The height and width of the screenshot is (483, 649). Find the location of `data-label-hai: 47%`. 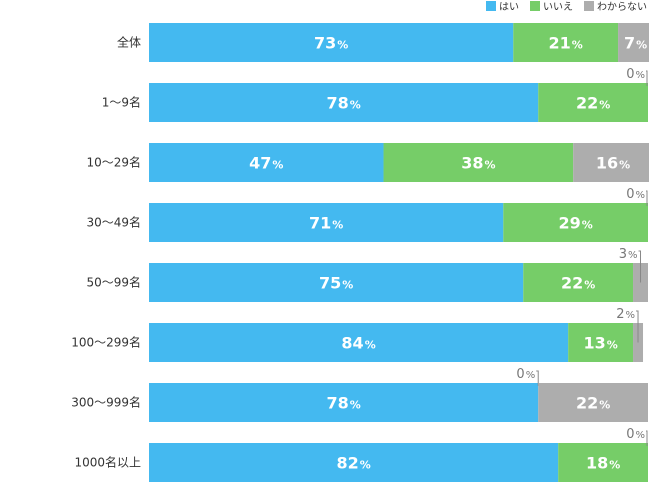

data-label-hai: 47% is located at coordinates (266, 163).